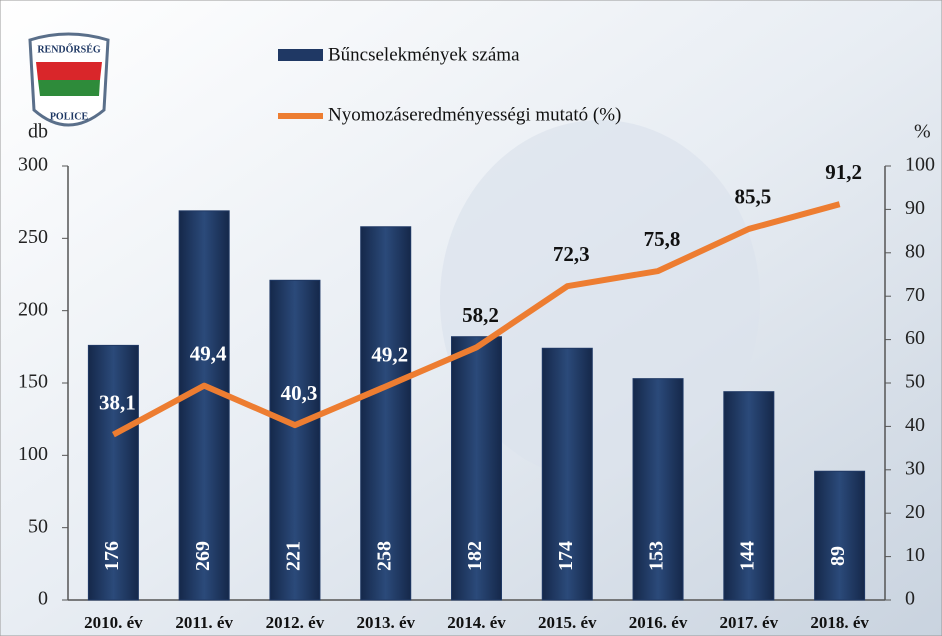 This screenshot has width=942, height=636. I want to click on bar-value-label: 221, so click(294, 556).